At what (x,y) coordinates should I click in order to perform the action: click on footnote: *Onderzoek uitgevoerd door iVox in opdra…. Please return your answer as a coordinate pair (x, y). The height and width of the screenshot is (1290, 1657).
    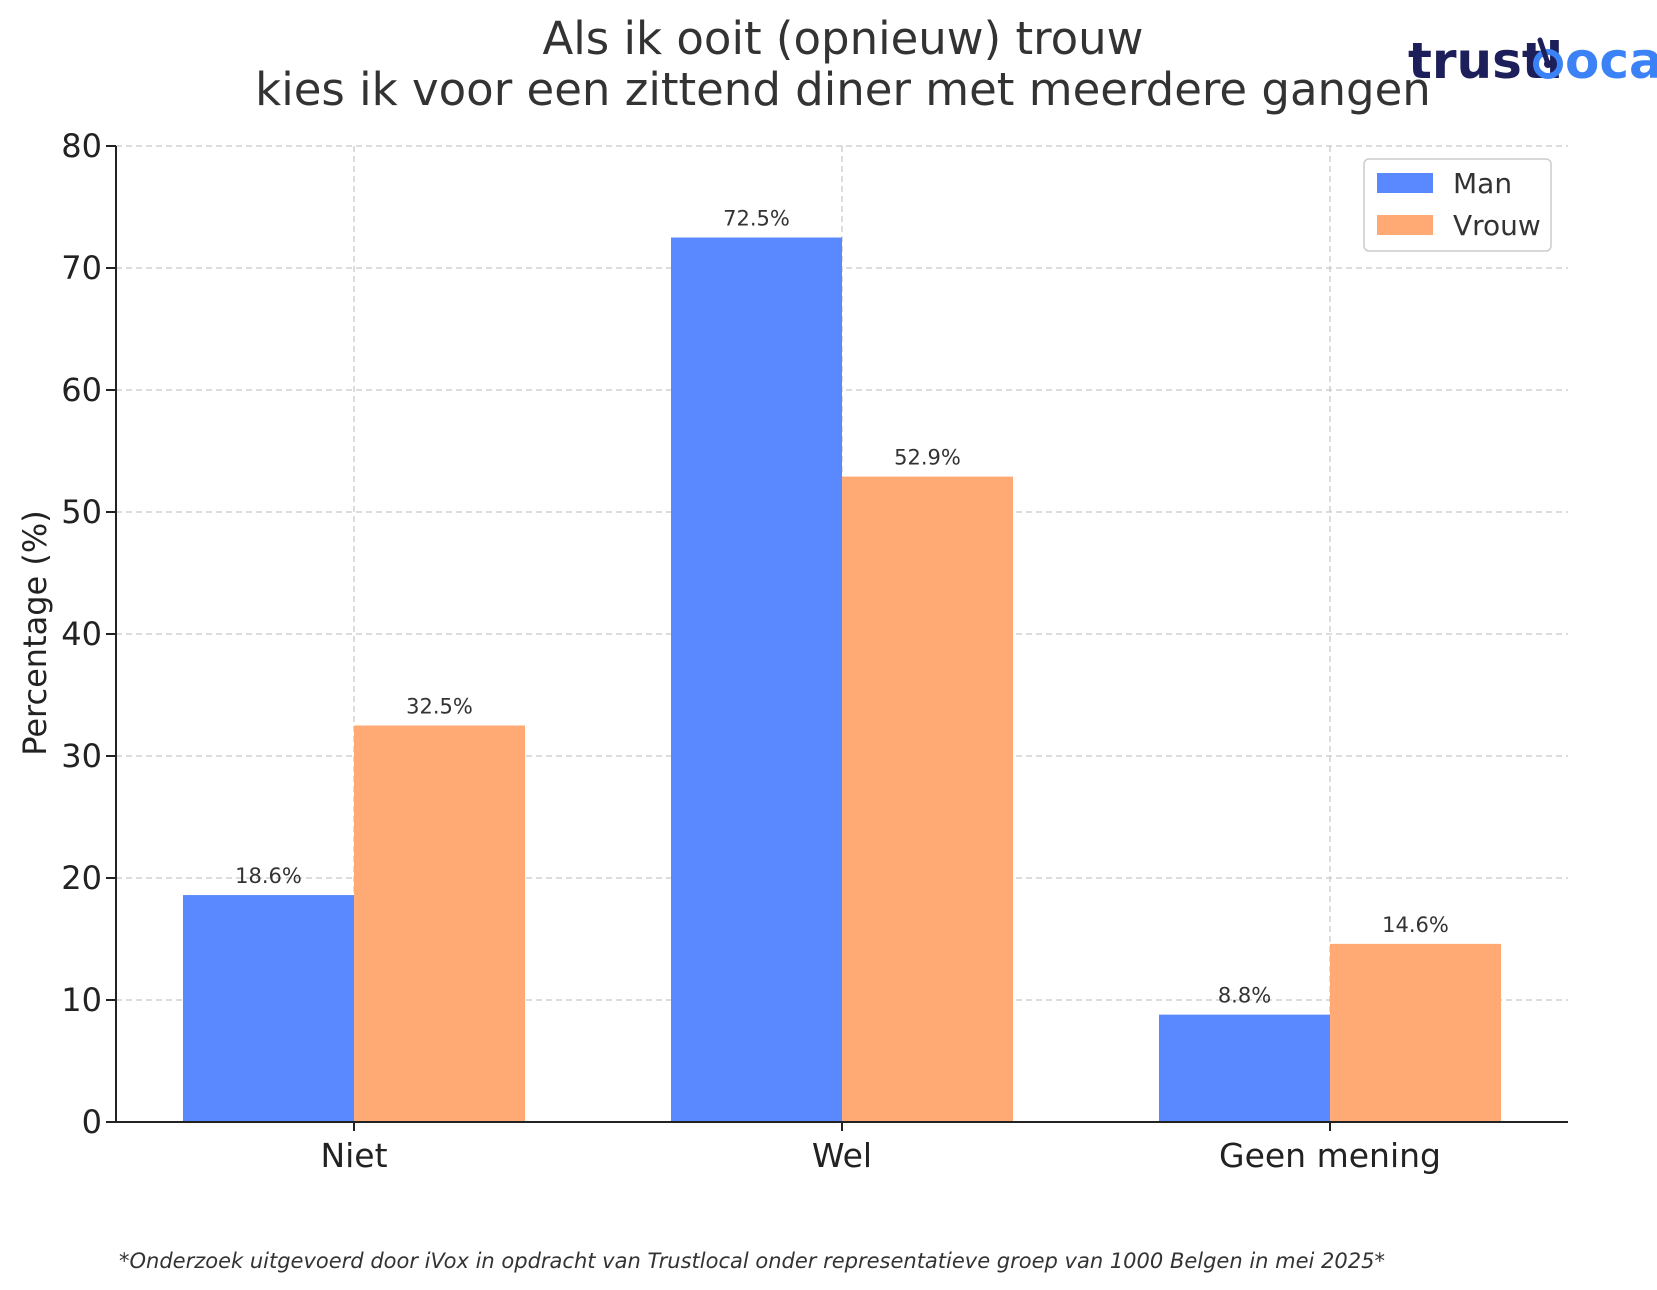
    Looking at the image, I should click on (752, 1261).